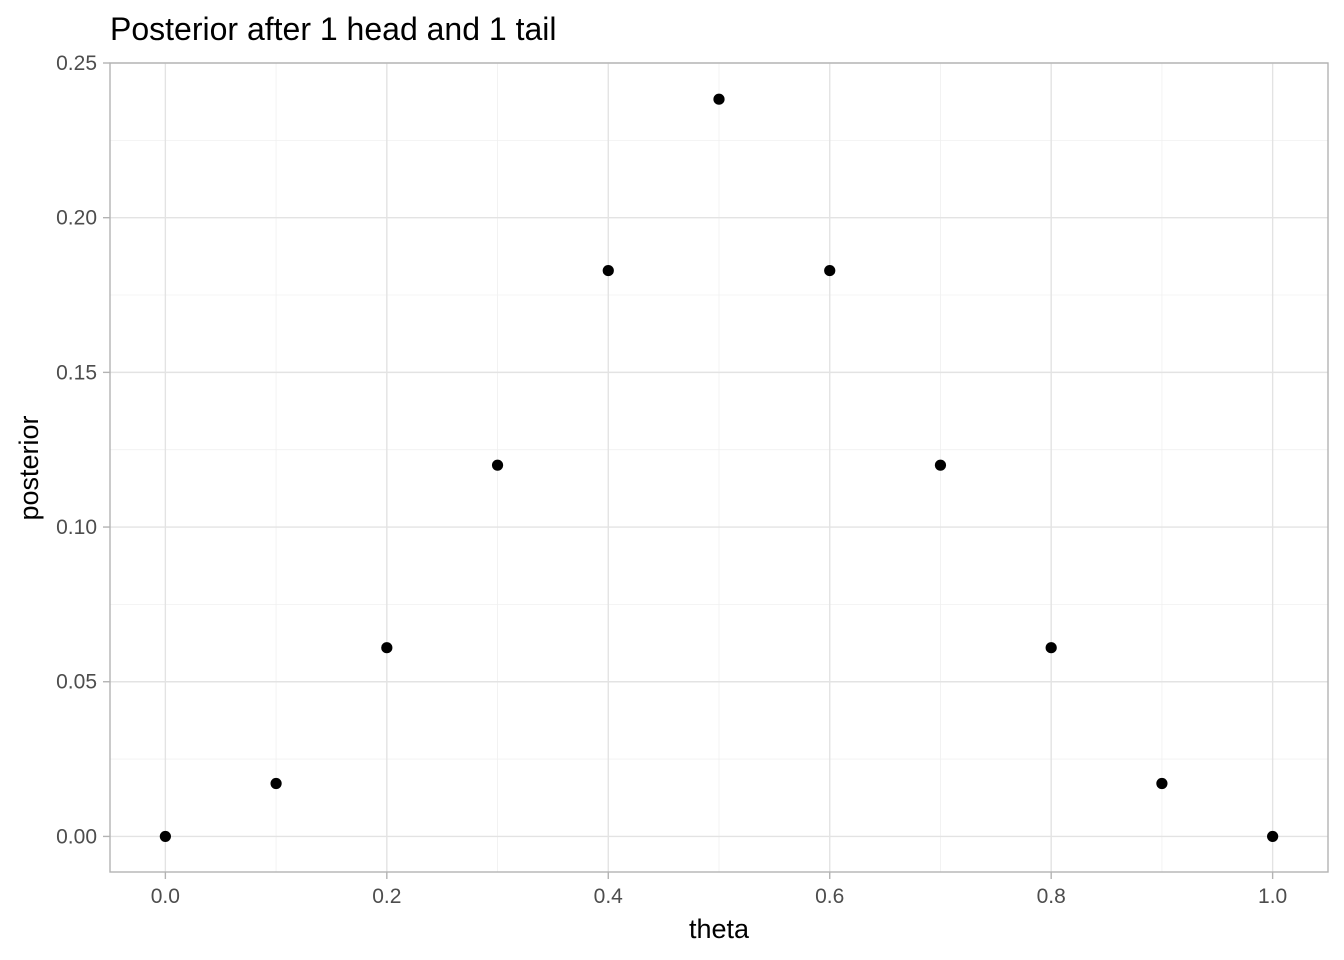 The height and width of the screenshot is (960, 1344). I want to click on chart-title: Posterior after 1 head and 1 tail, so click(333, 29).